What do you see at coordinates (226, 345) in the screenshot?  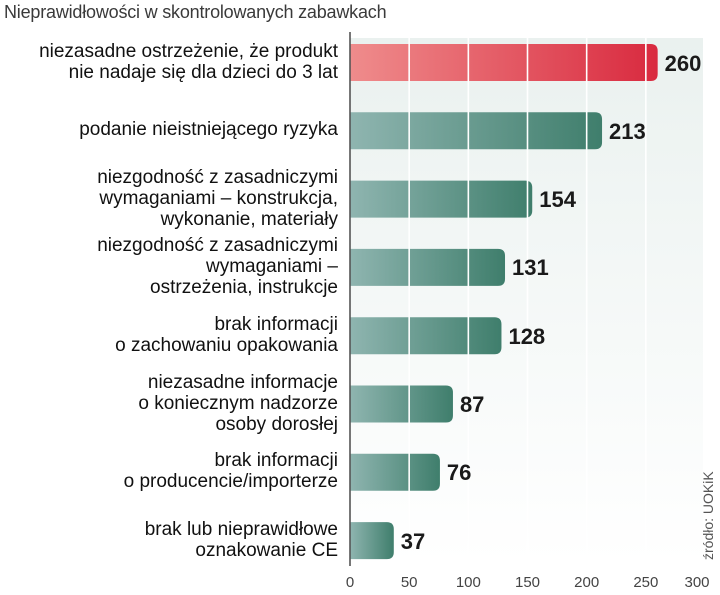 I see `category-label-line: o zachowaniu opakowania` at bounding box center [226, 345].